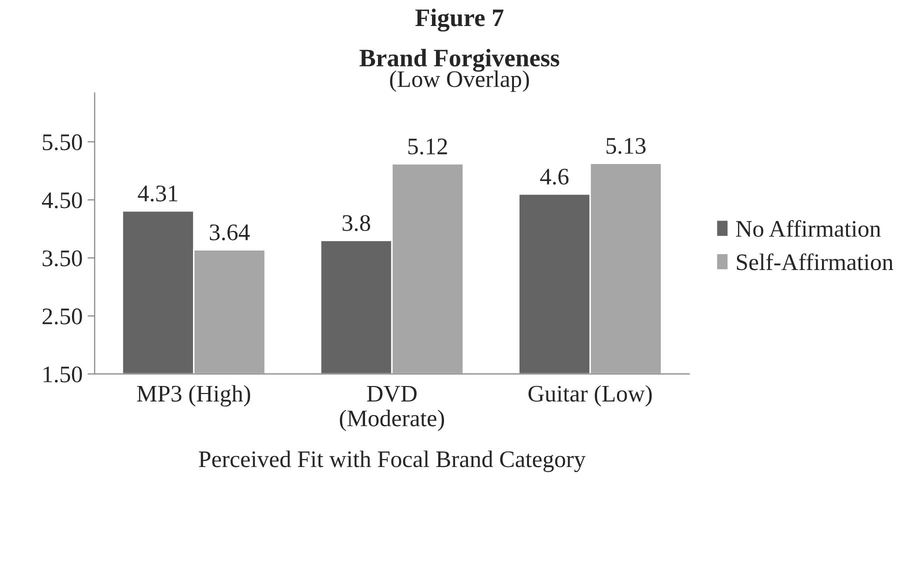 The image size is (919, 578). I want to click on x-tick-label: MP3 (High), so click(193, 396).